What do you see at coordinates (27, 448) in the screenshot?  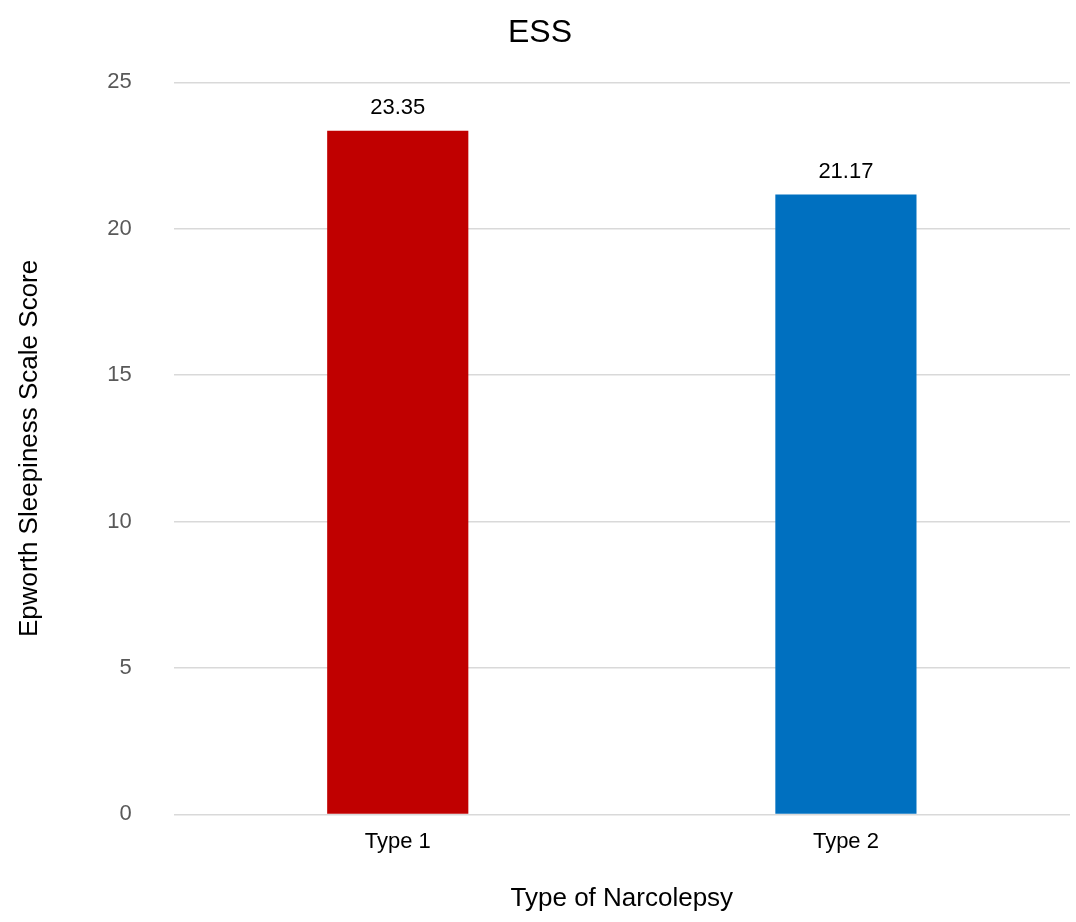 I see `y-axis-title: Epworth Sleepiness Scale Score` at bounding box center [27, 448].